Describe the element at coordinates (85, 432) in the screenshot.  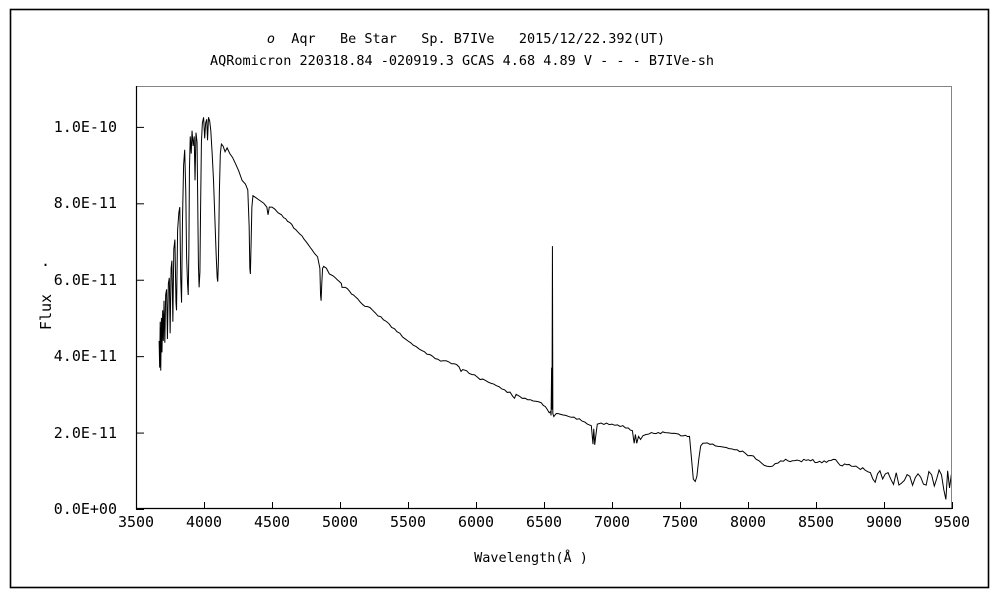
I see `y-tick-label: 2.0E-11` at that location.